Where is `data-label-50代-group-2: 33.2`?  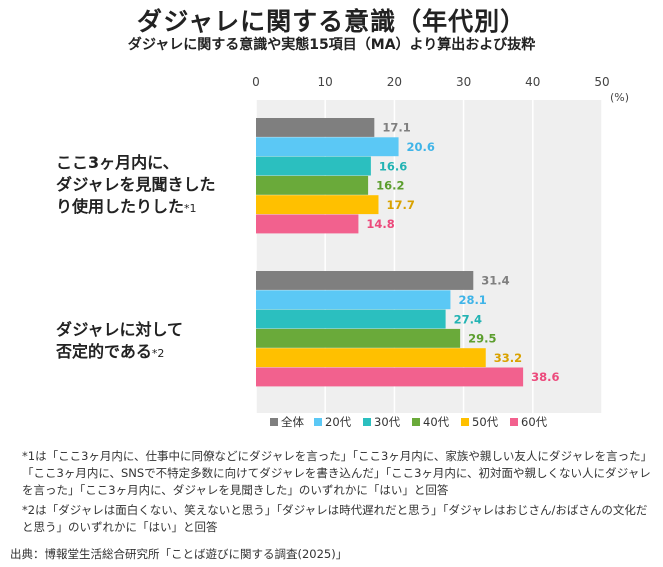
data-label-50代-group-2: 33.2 is located at coordinates (508, 358).